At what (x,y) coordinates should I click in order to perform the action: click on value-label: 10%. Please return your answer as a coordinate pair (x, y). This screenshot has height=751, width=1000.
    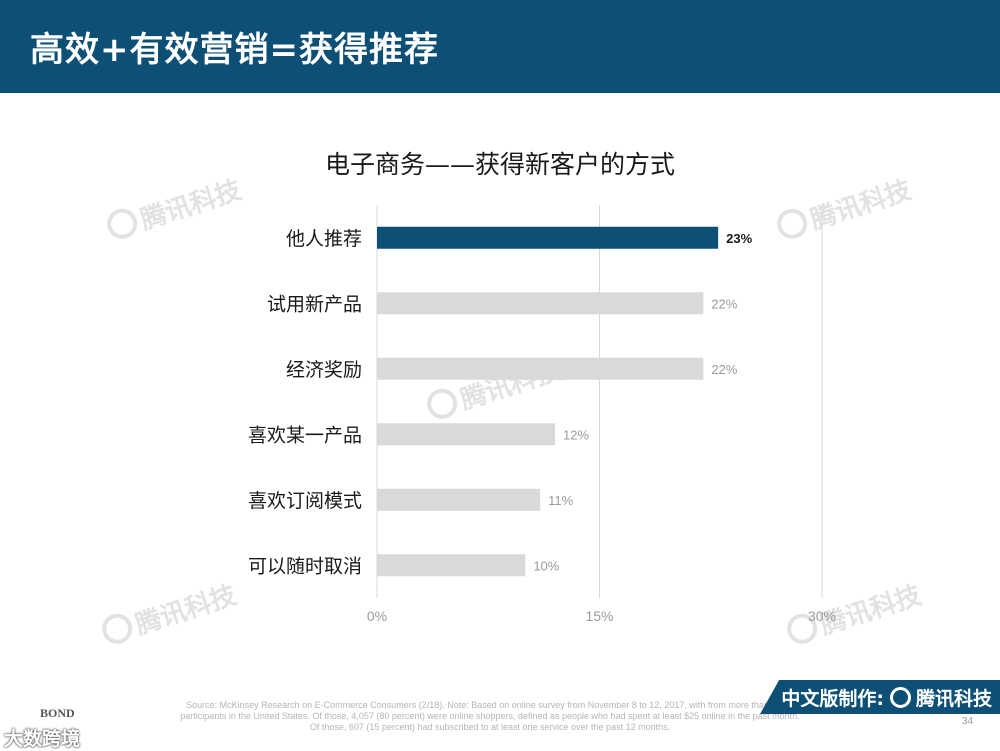
    Looking at the image, I should click on (546, 565).